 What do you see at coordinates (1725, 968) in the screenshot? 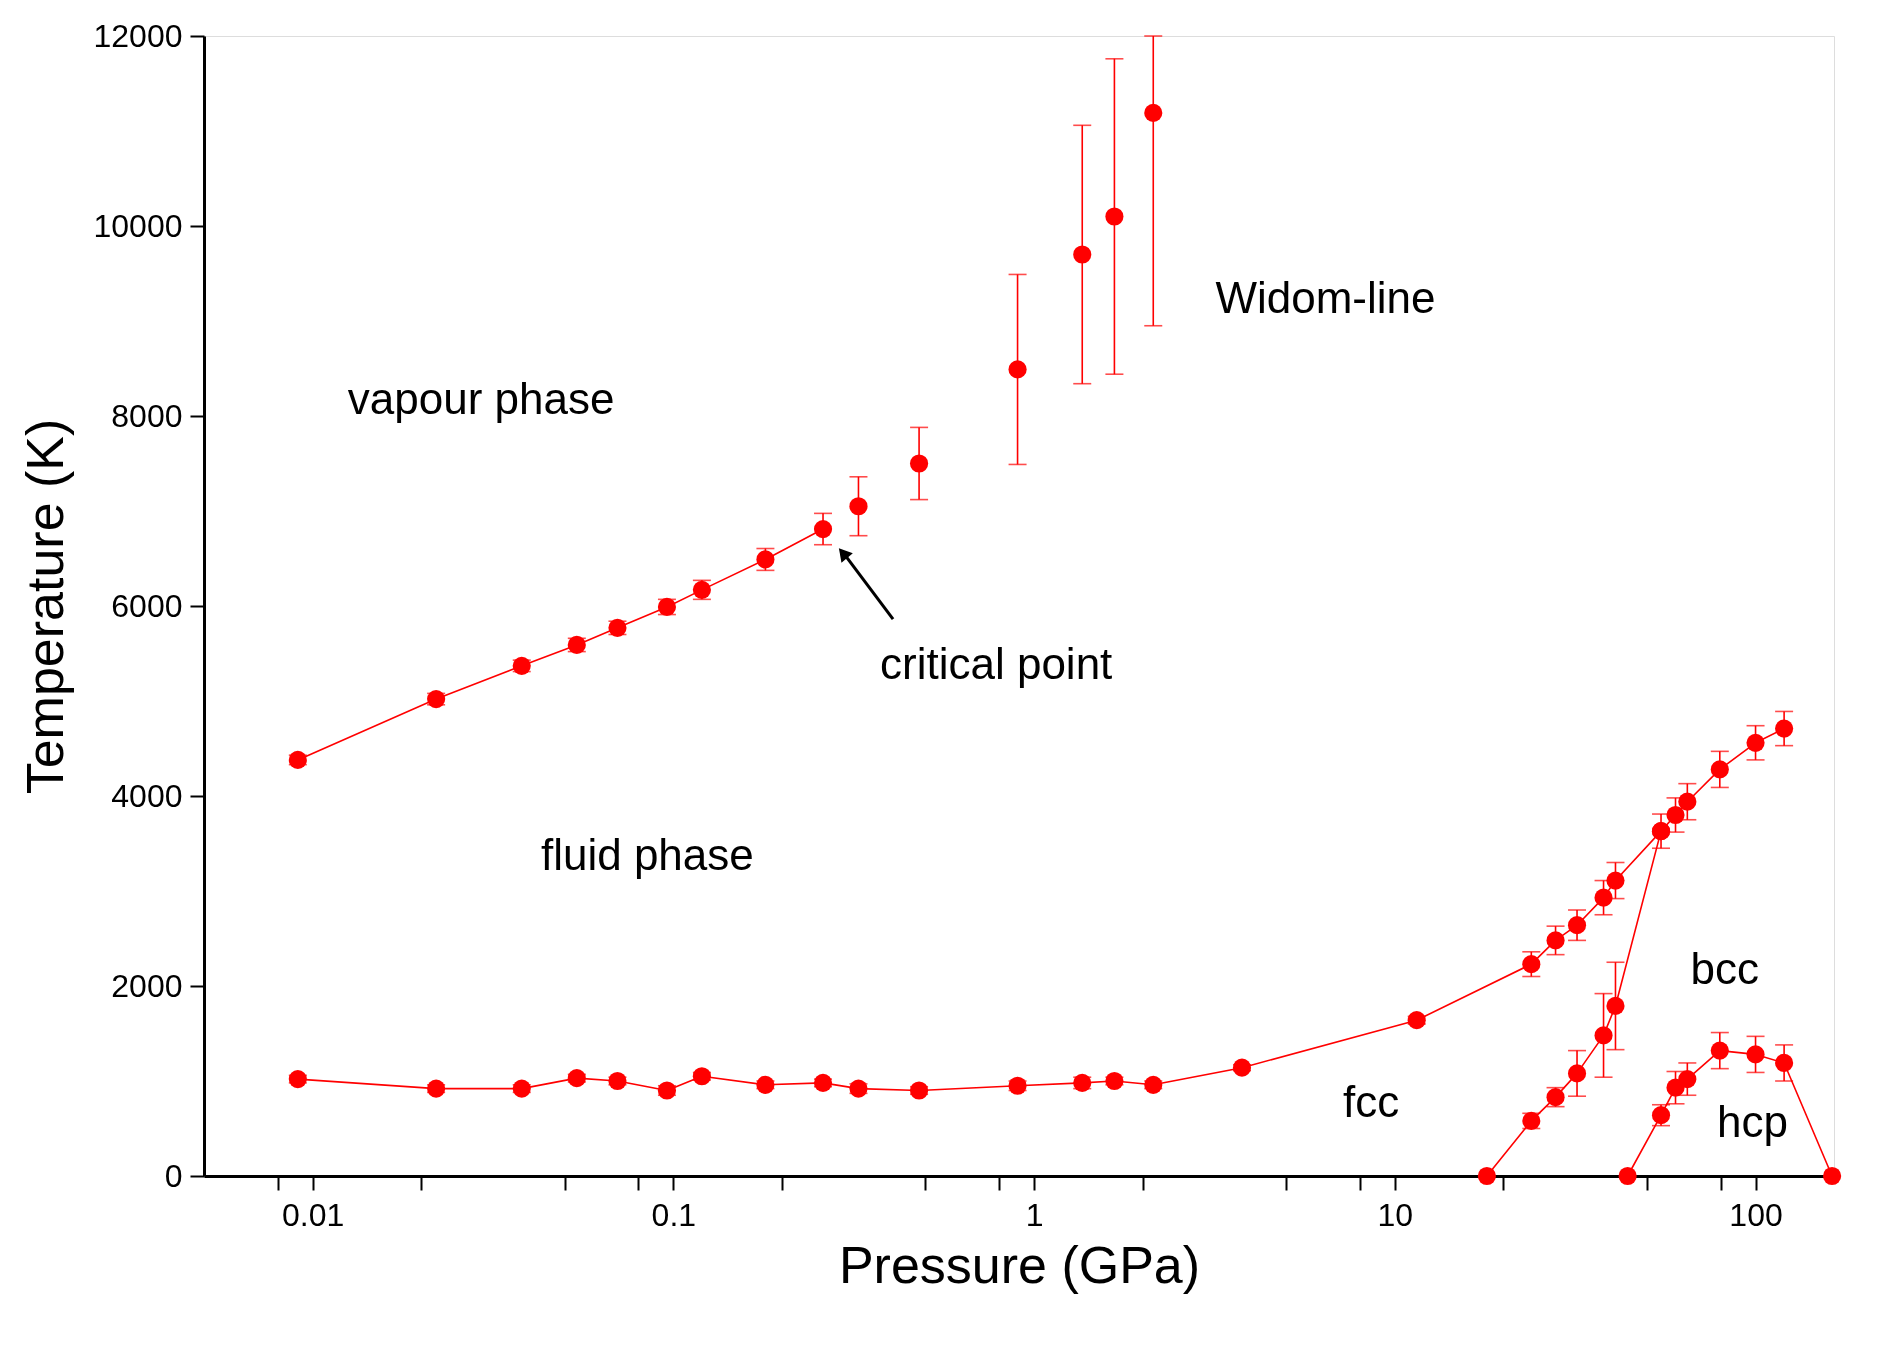
I see `annotation: bcc` at bounding box center [1725, 968].